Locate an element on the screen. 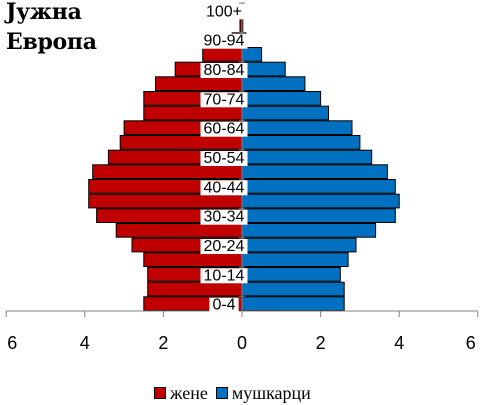  y-tick-label-80-84: 80-84 is located at coordinates (224, 70).